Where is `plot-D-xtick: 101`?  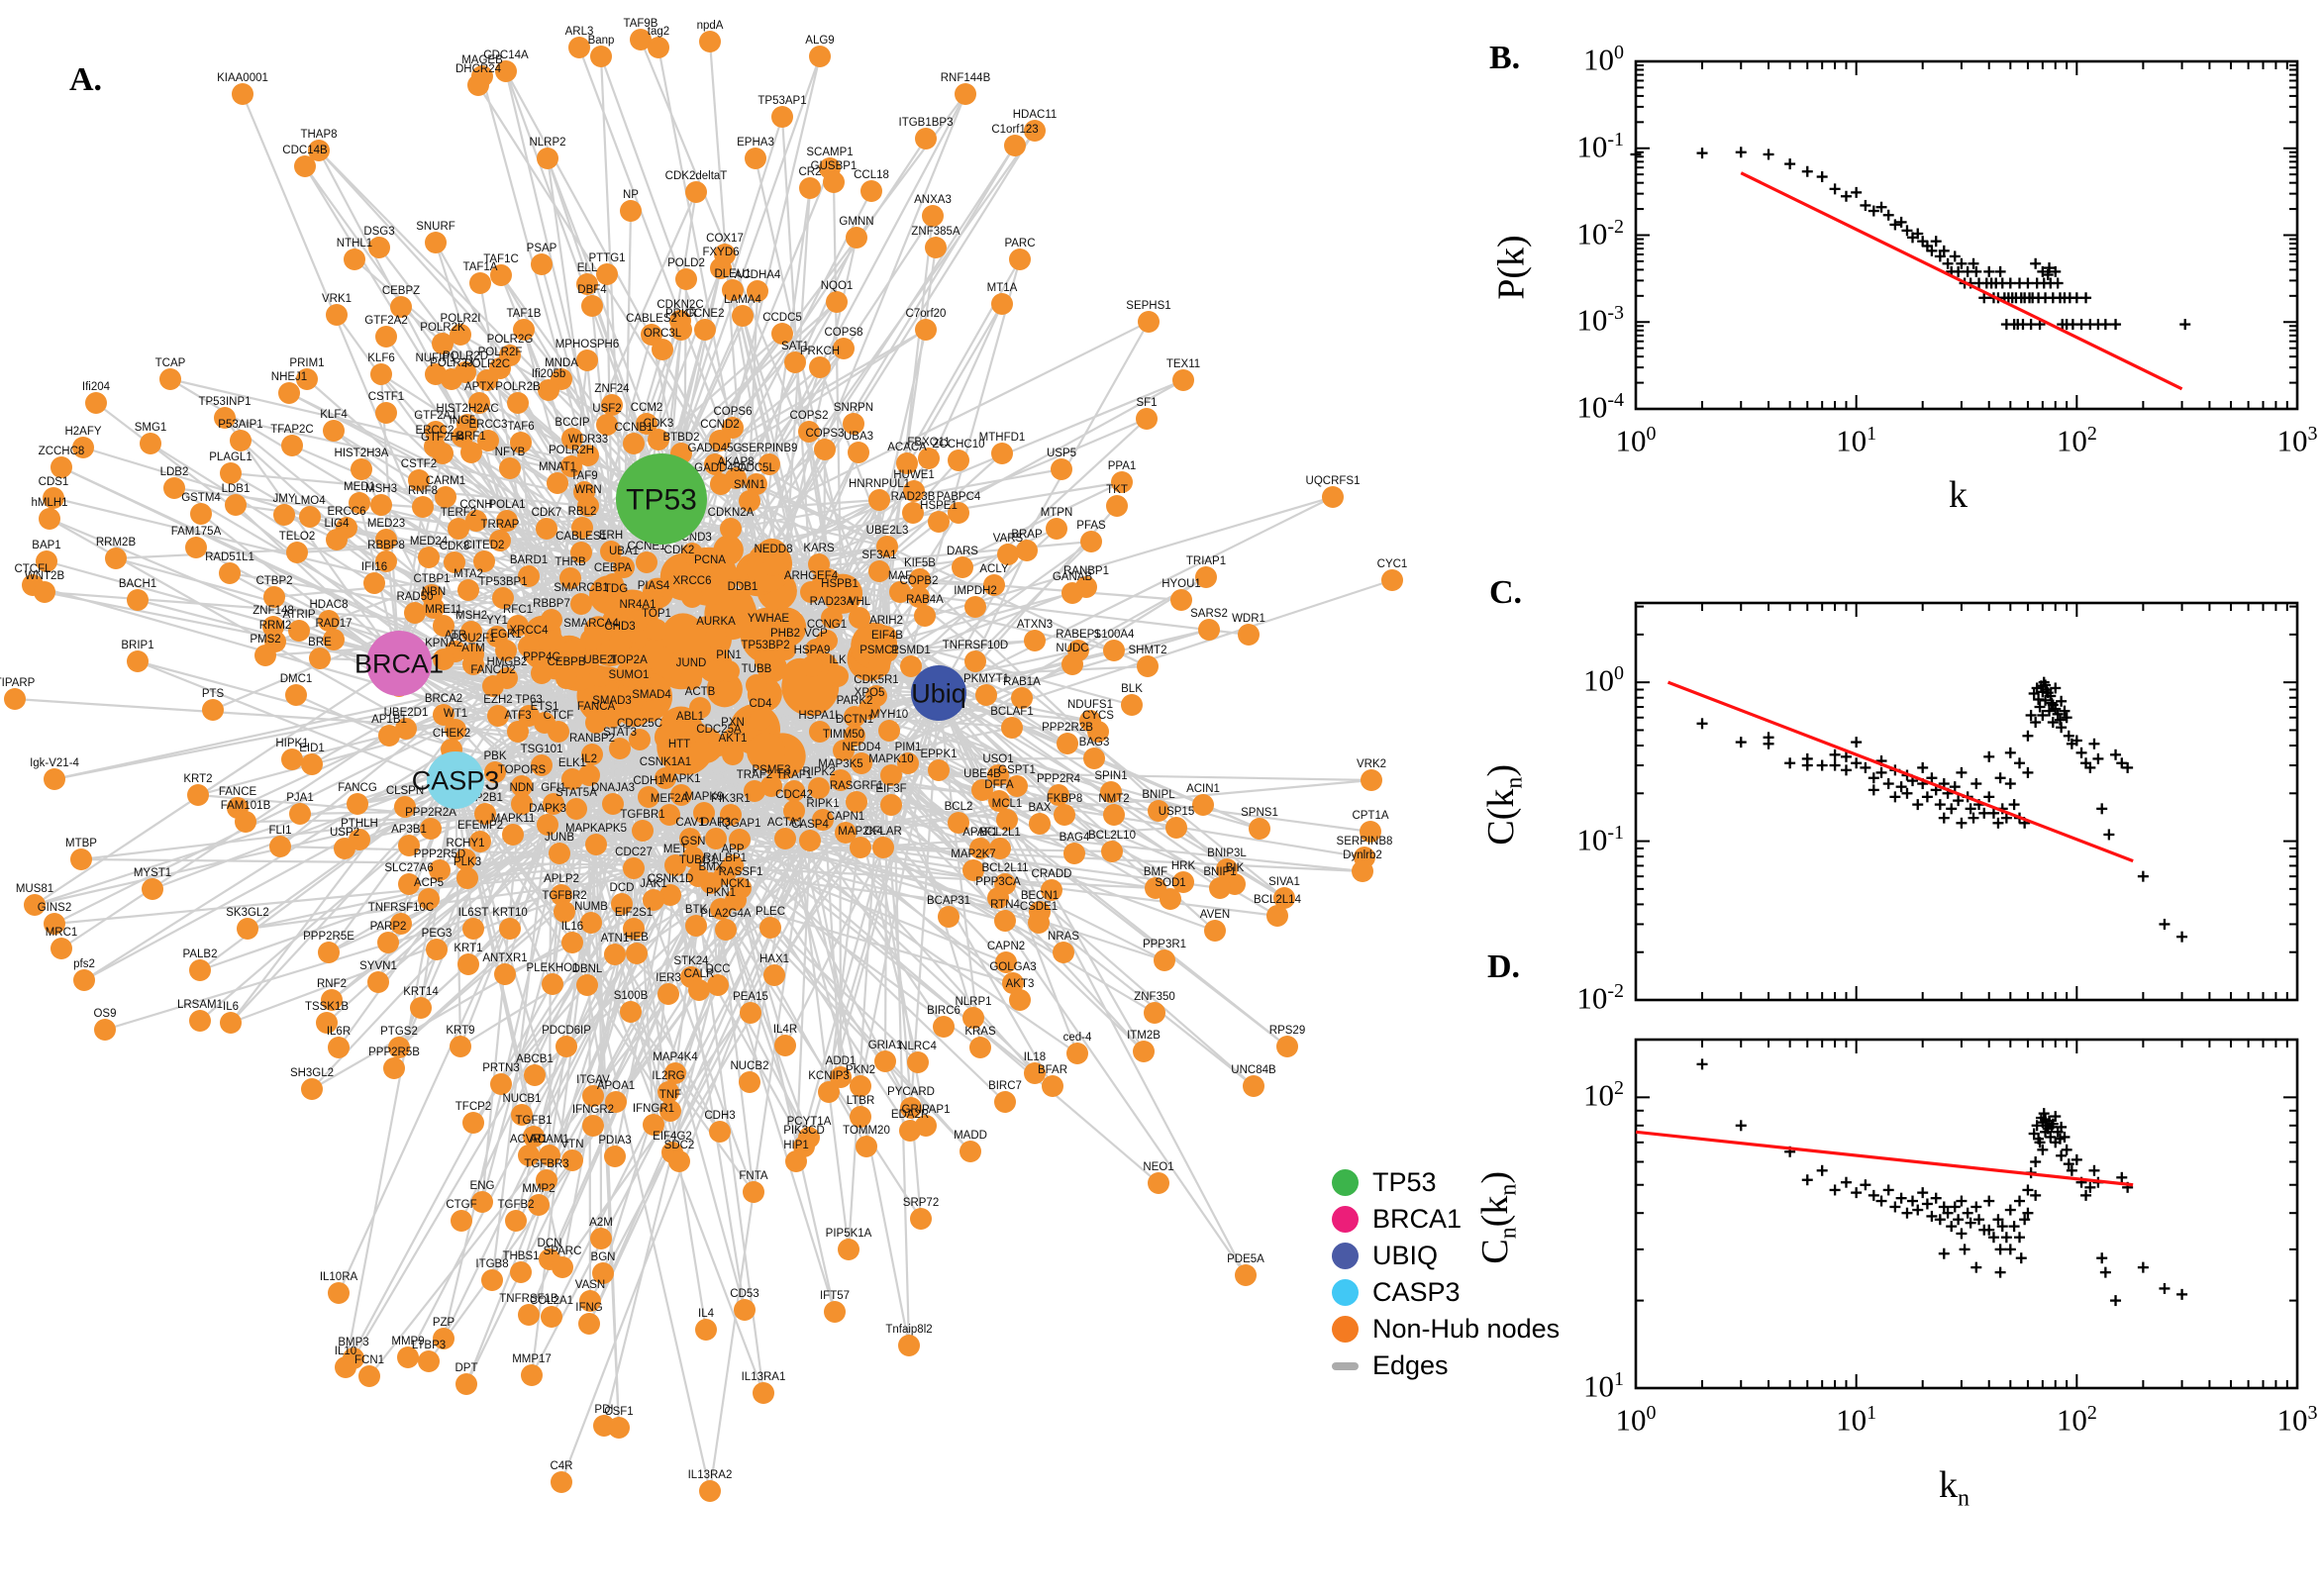
plot-D-xtick: 101 is located at coordinates (1856, 1420).